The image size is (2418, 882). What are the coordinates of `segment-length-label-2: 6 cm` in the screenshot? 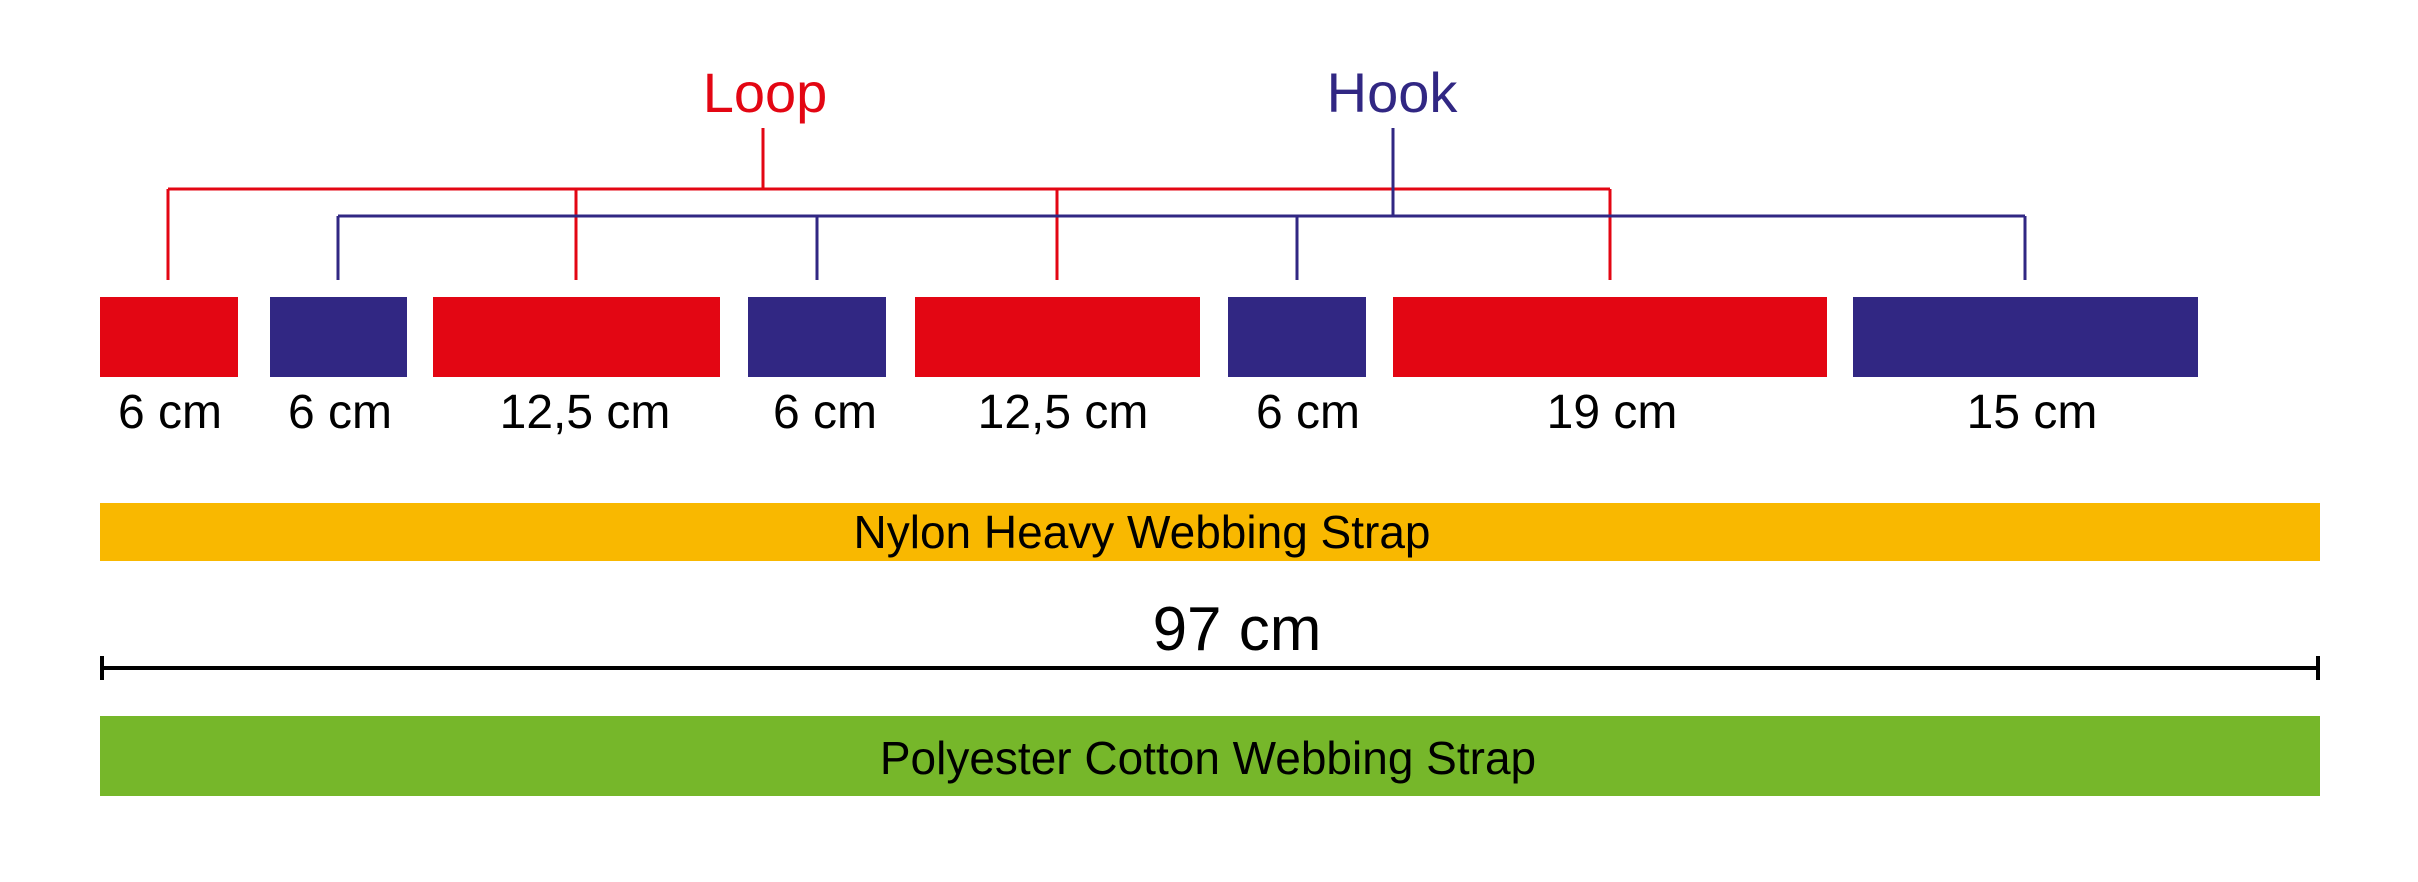 It's located at (340, 412).